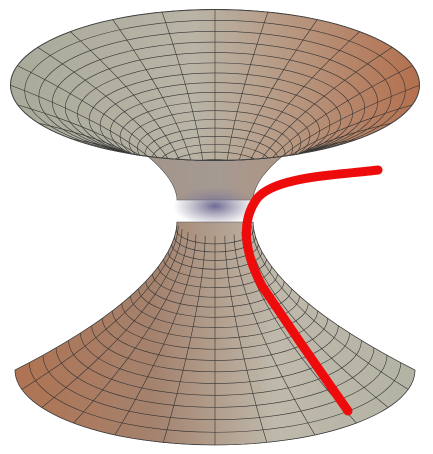 Image resolution: width=433 pixels, height=454 pixels. I want to click on neck-shade, so click(215, 206).